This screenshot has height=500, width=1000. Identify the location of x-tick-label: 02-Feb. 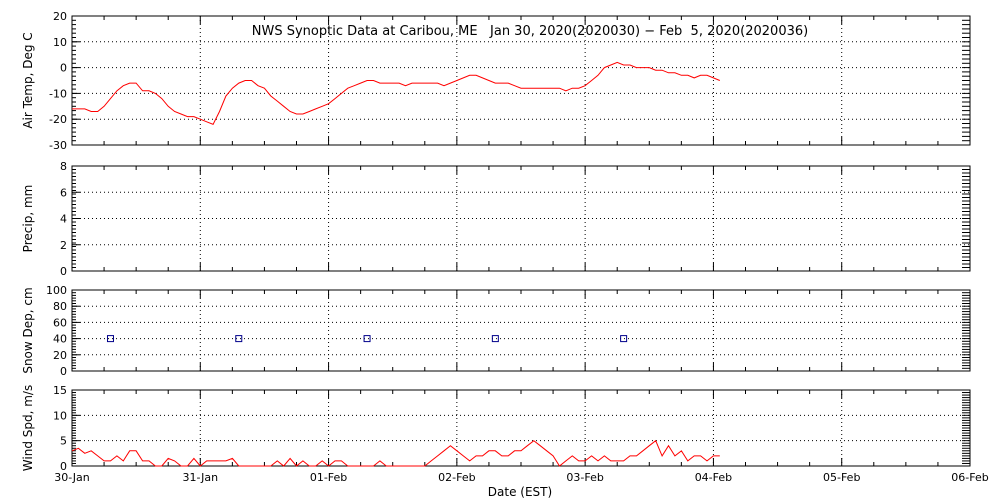
(456, 477).